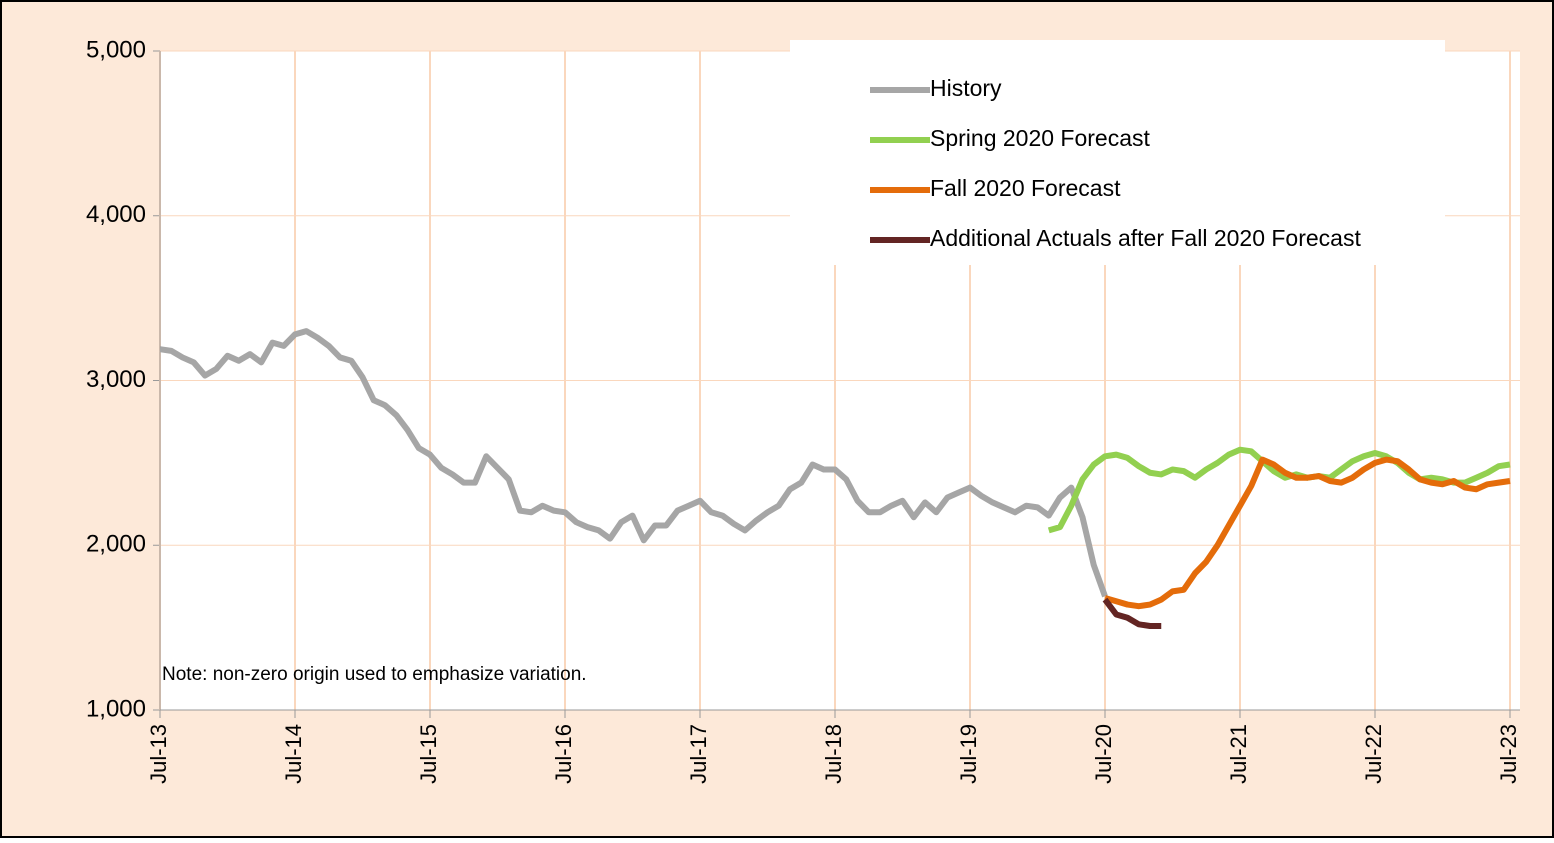  I want to click on y-tick-label: 2,000, so click(116, 544).